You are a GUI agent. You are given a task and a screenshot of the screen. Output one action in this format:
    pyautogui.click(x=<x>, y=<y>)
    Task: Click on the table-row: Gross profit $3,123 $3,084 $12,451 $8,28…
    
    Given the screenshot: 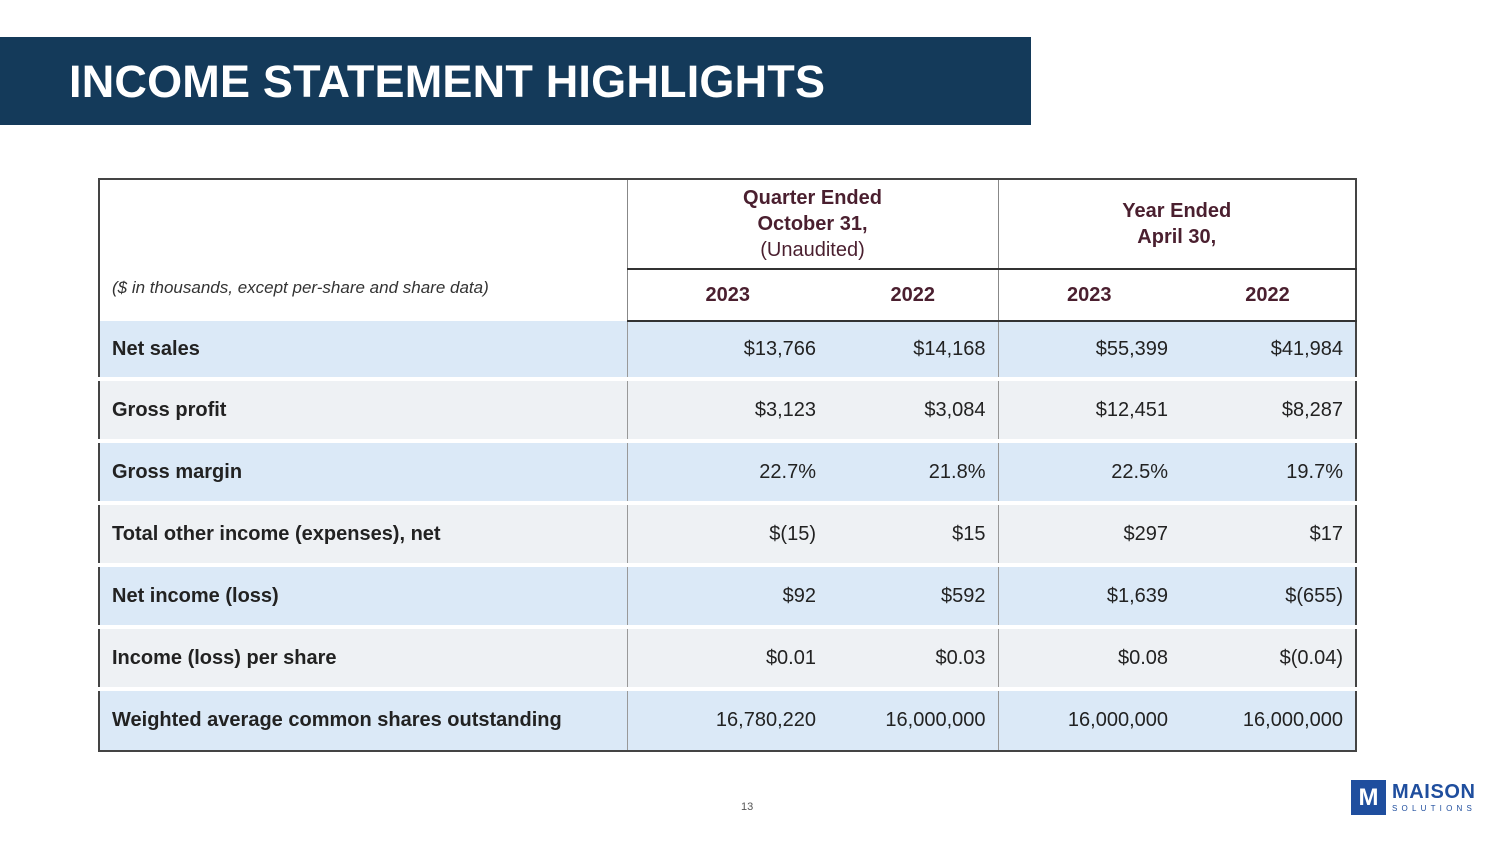 What is the action you would take?
    pyautogui.click(x=728, y=409)
    